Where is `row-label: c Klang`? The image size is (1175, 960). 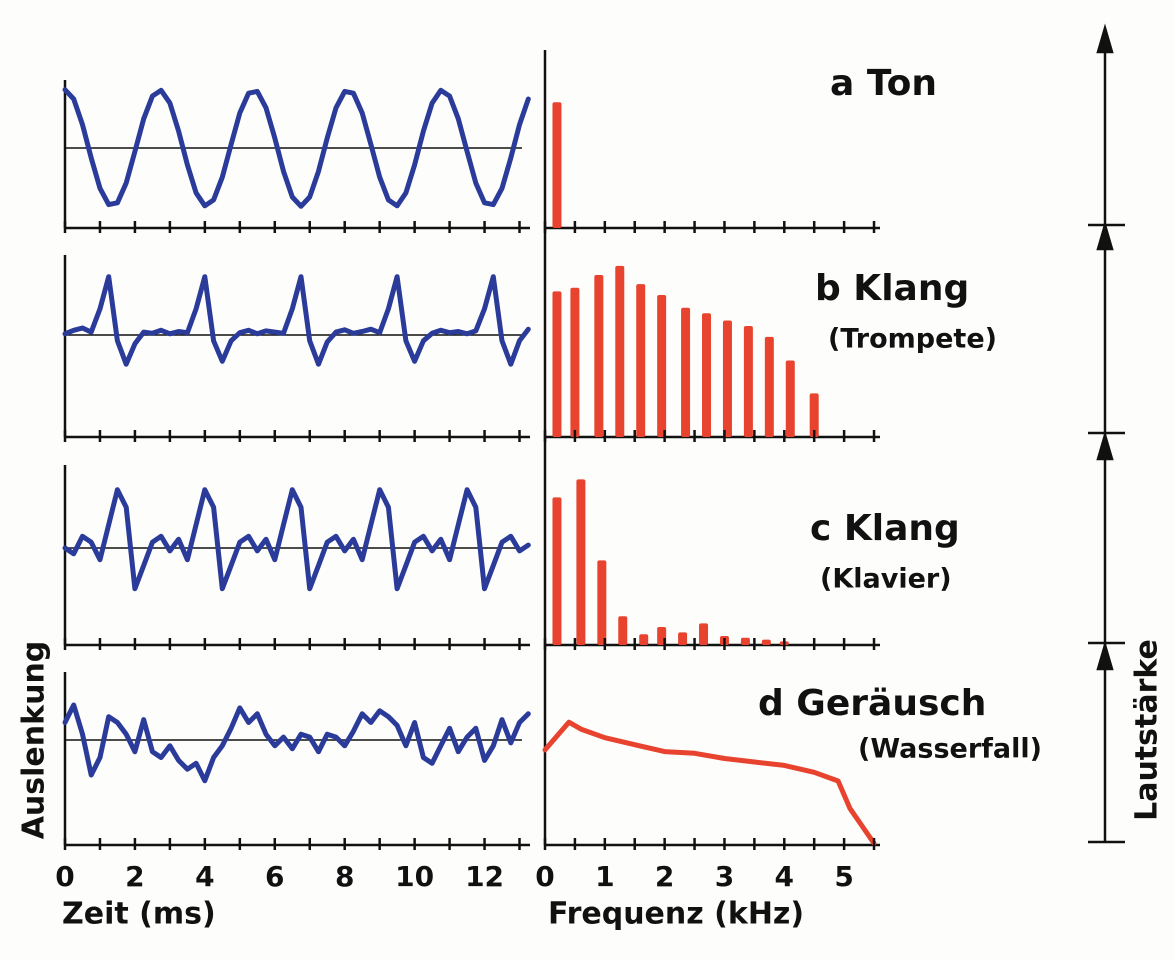
row-label: c Klang is located at coordinates (885, 528).